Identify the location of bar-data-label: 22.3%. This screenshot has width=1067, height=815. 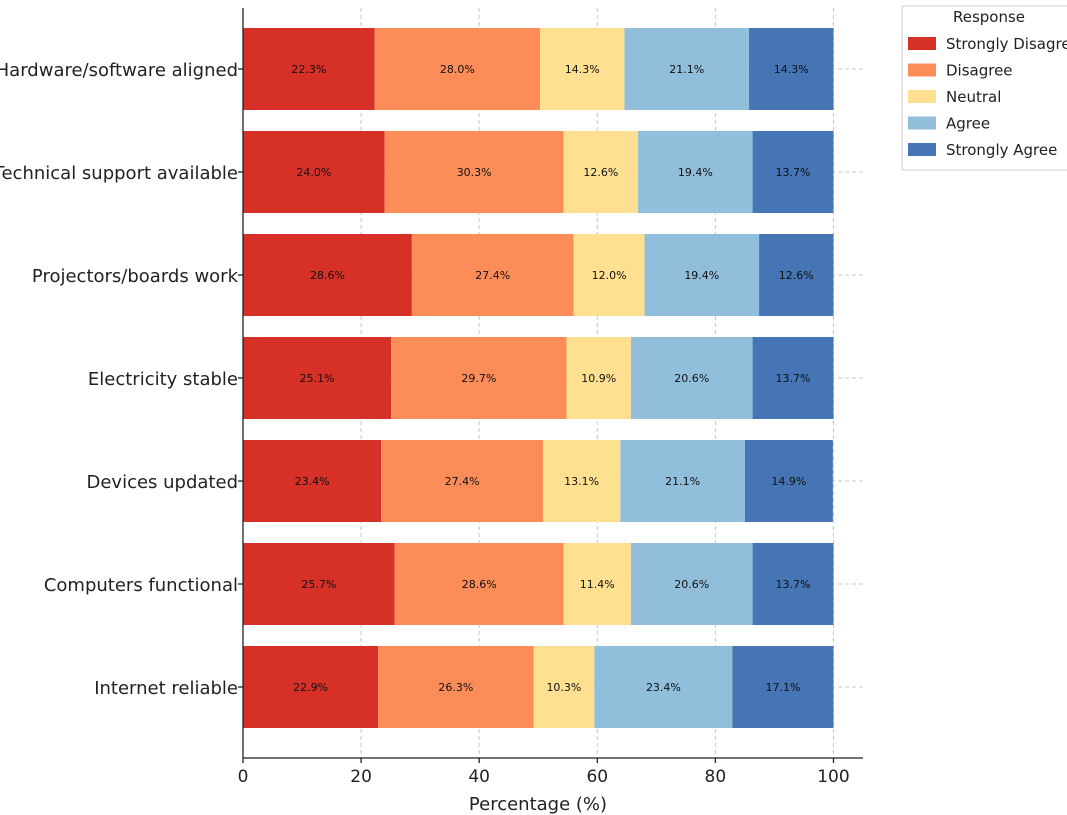
(308, 69).